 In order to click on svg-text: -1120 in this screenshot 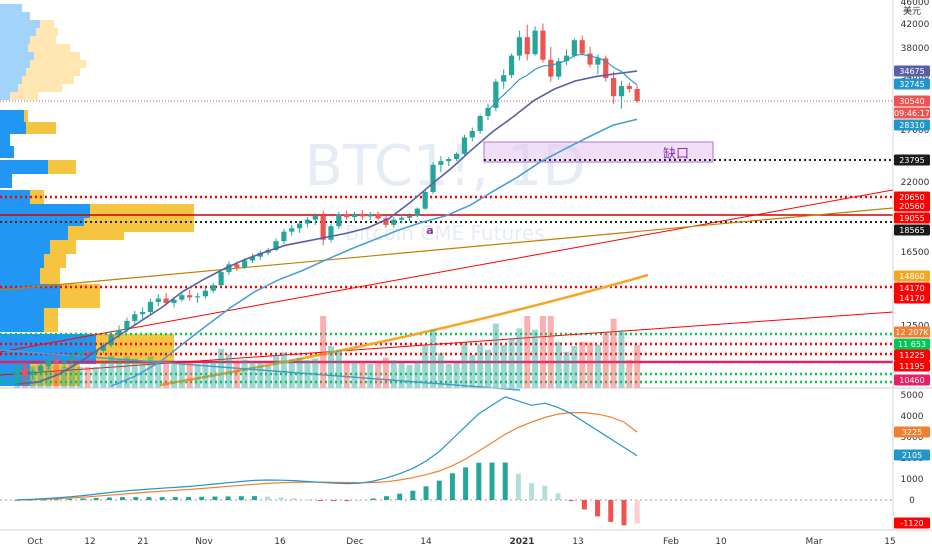, I will do `click(911, 523)`.